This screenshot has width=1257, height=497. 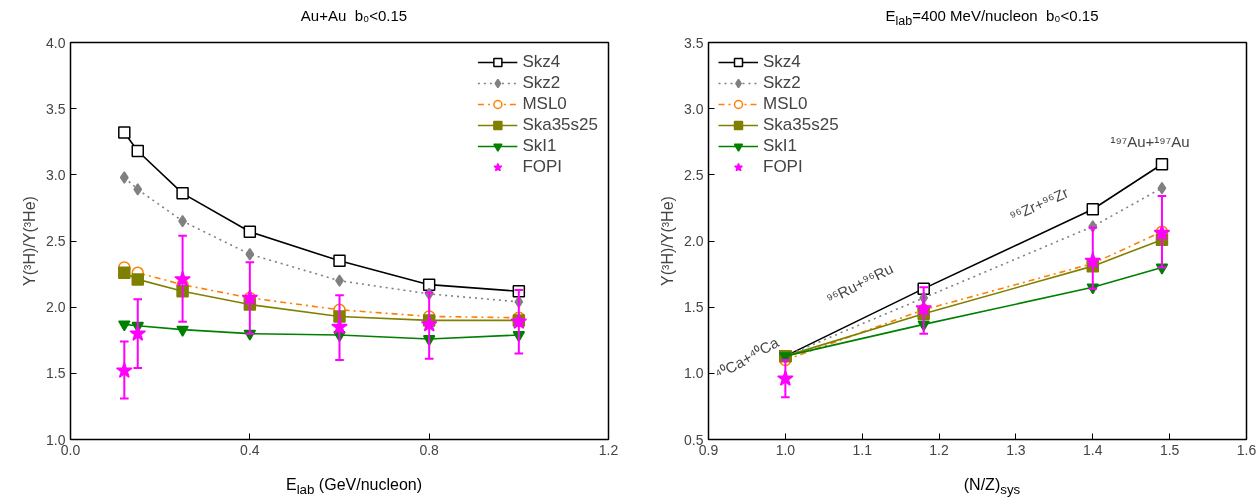 What do you see at coordinates (354, 486) in the screenshot?
I see `x-axis-title: E$_{lab}$ (GeV/nucleon)` at bounding box center [354, 486].